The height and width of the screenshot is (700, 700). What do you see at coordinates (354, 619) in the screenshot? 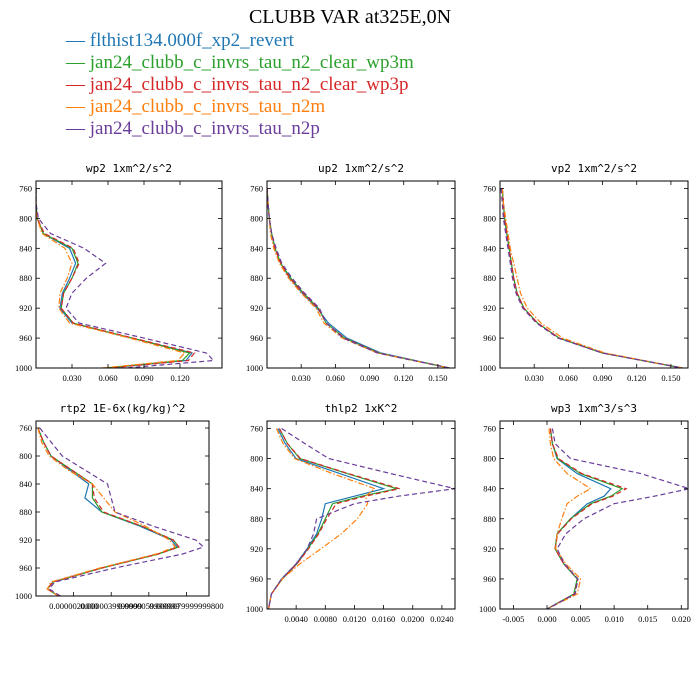
I see `x-tick-label: 0.0120` at bounding box center [354, 619].